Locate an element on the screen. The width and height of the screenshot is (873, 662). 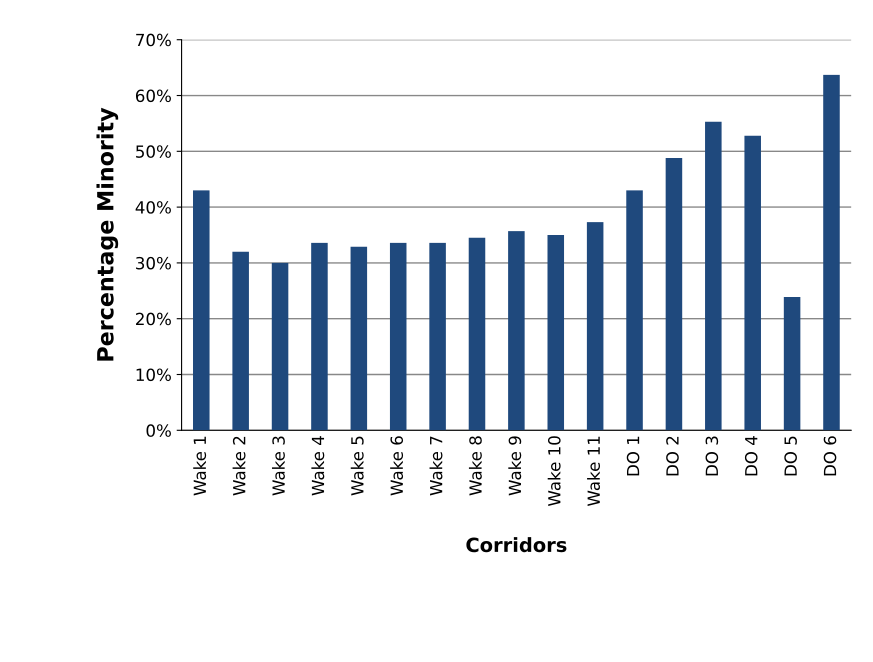
y-tick-label: 20% is located at coordinates (153, 319).